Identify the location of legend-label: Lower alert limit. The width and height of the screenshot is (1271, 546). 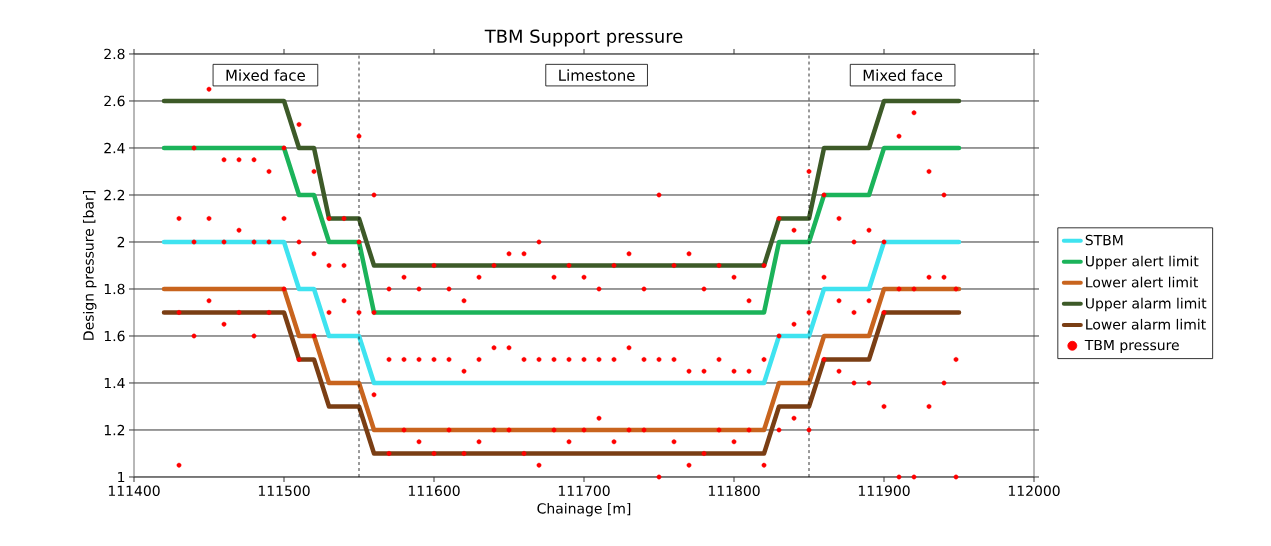
(1142, 282).